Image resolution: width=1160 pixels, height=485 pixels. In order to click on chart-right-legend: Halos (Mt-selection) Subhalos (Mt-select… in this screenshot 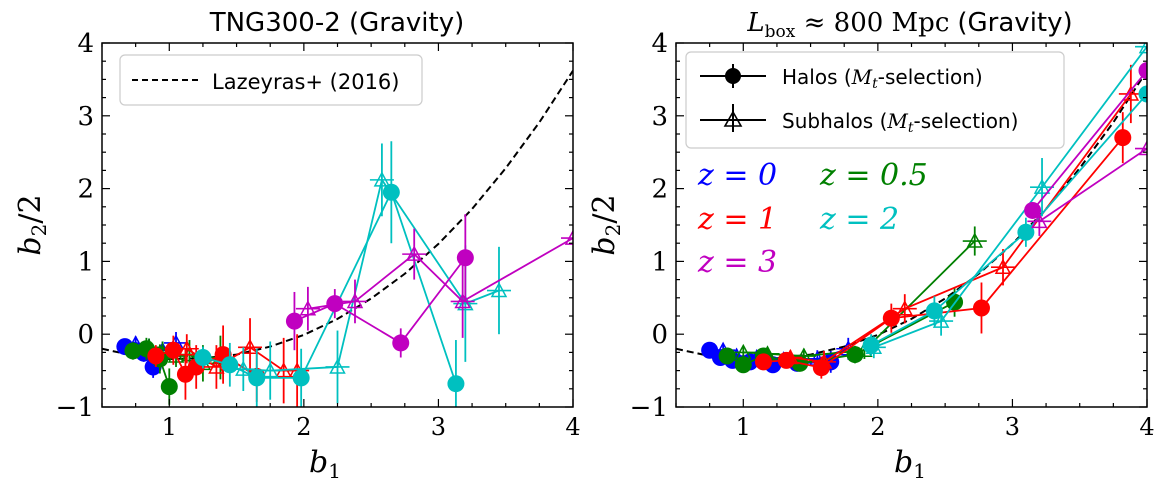, I will do `click(875, 100)`.